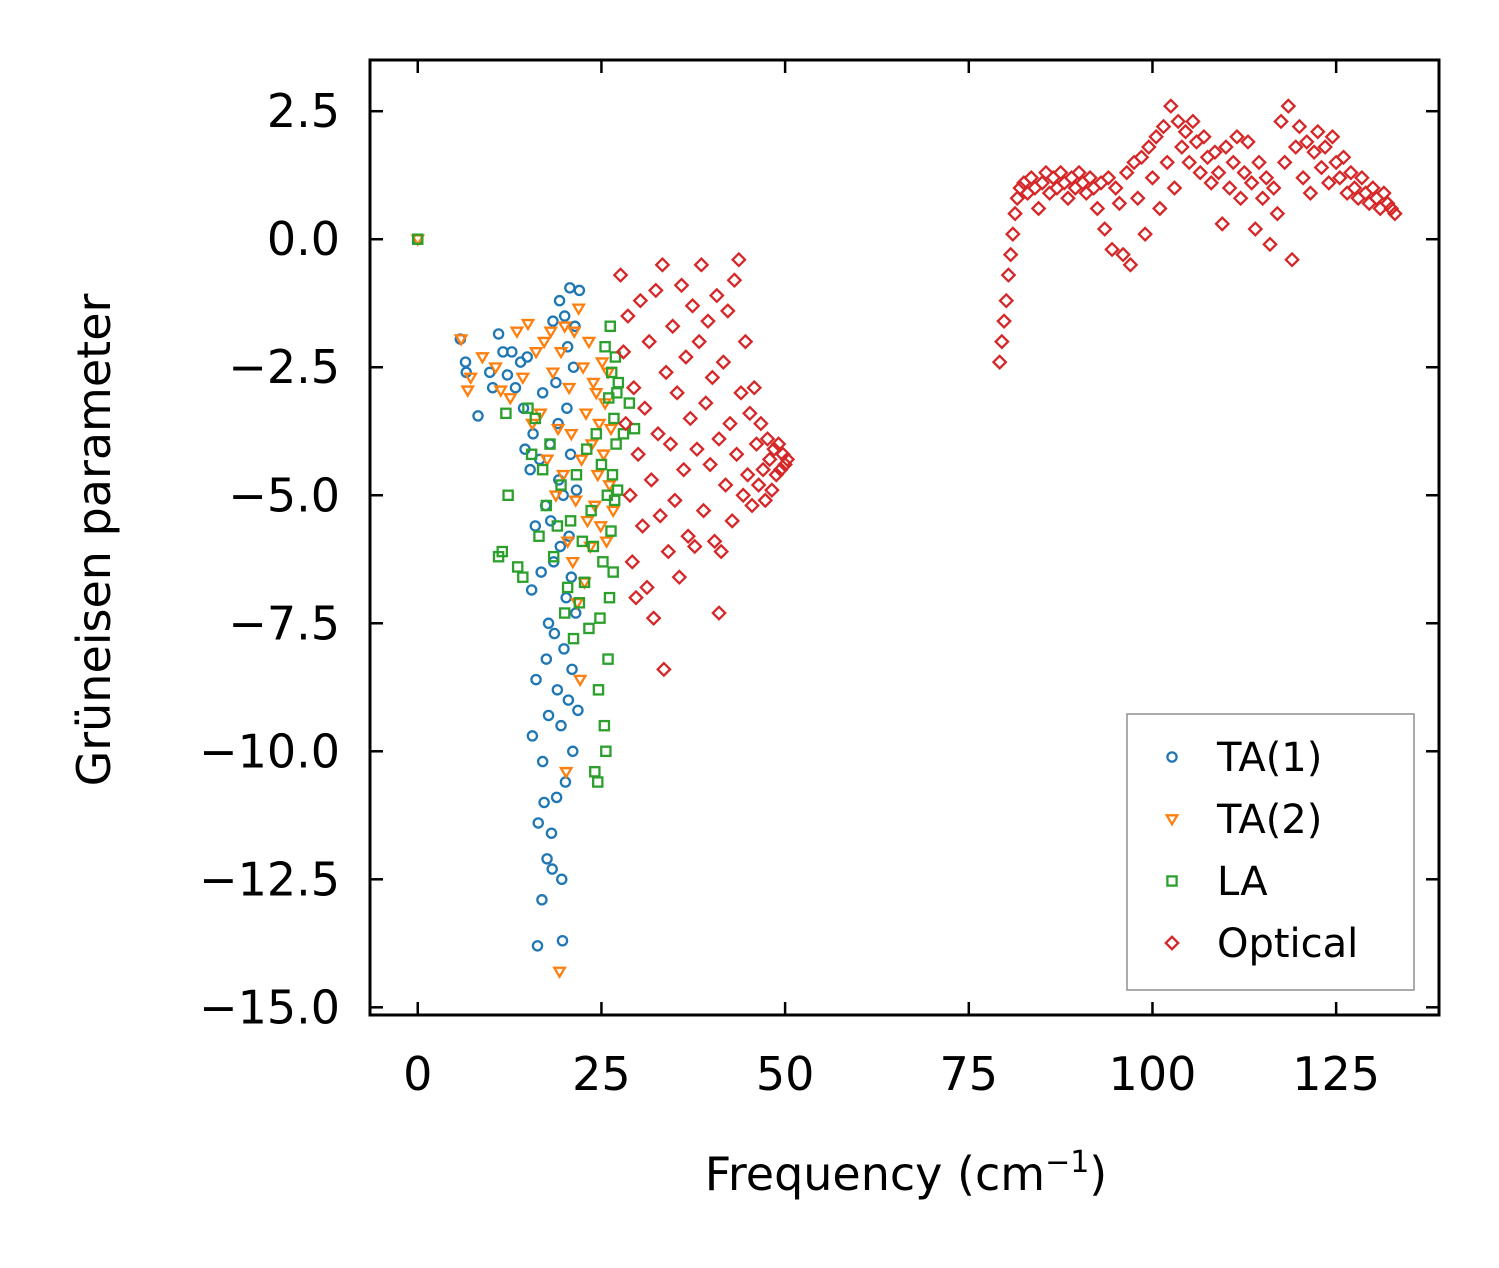 Image resolution: width=1499 pixels, height=1268 pixels. What do you see at coordinates (1153, 1074) in the screenshot?
I see `x-tick-label: 100` at bounding box center [1153, 1074].